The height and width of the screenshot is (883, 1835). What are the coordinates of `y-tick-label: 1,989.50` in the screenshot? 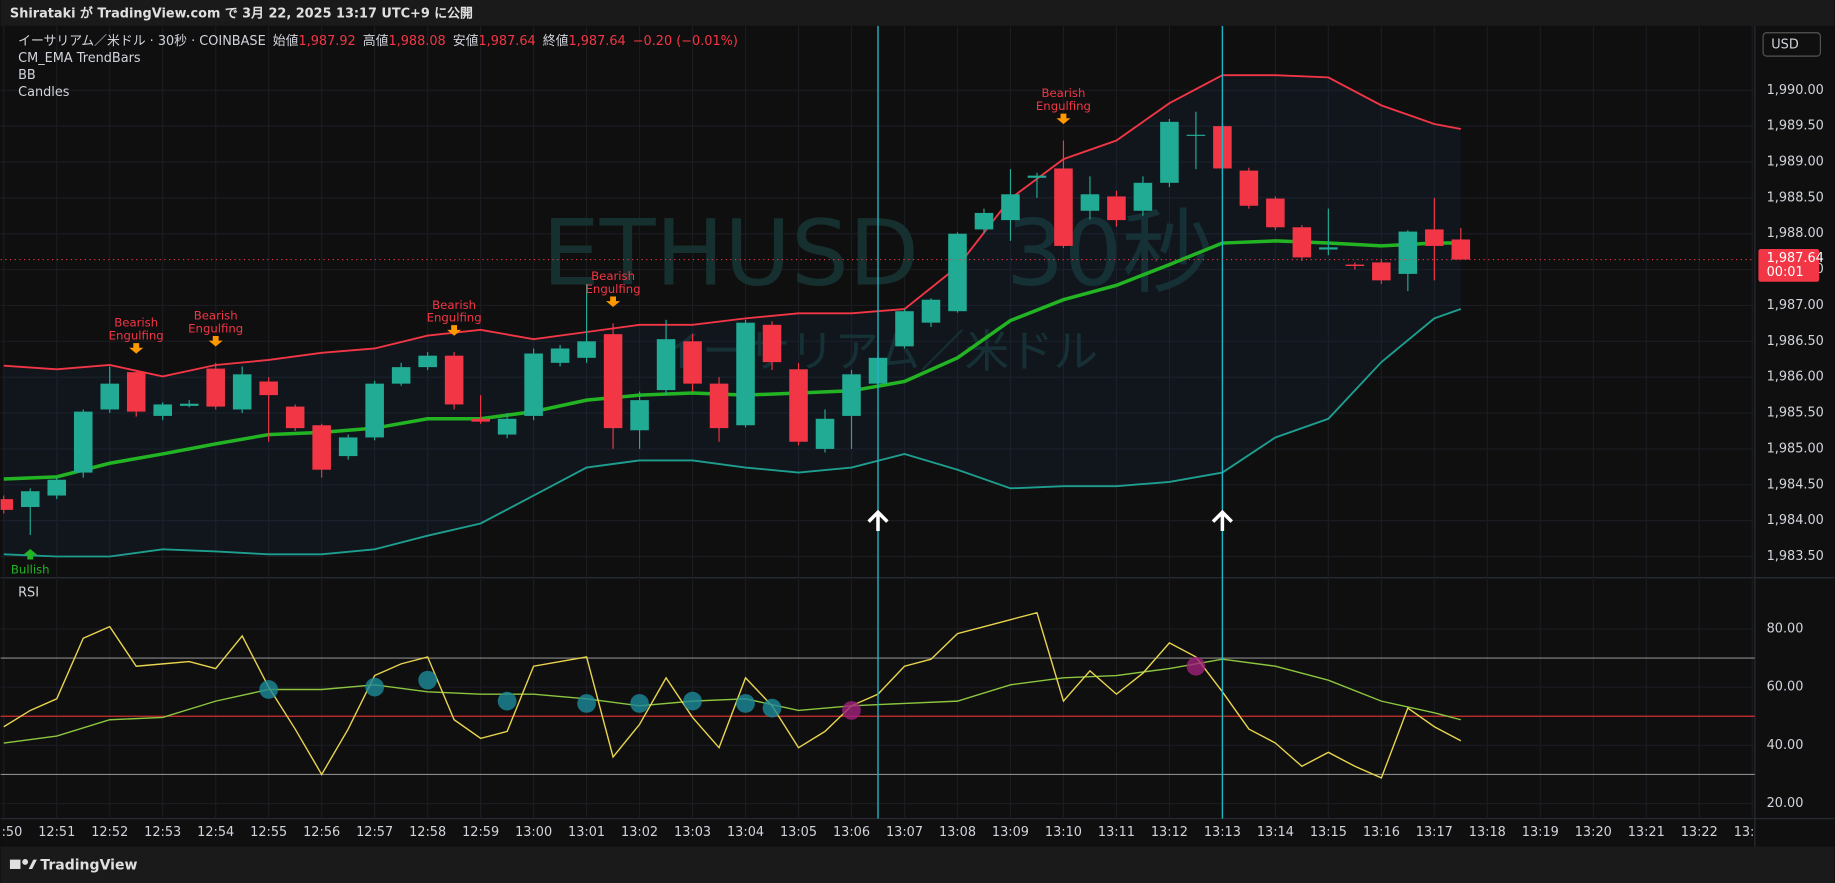 It's located at (1795, 126).